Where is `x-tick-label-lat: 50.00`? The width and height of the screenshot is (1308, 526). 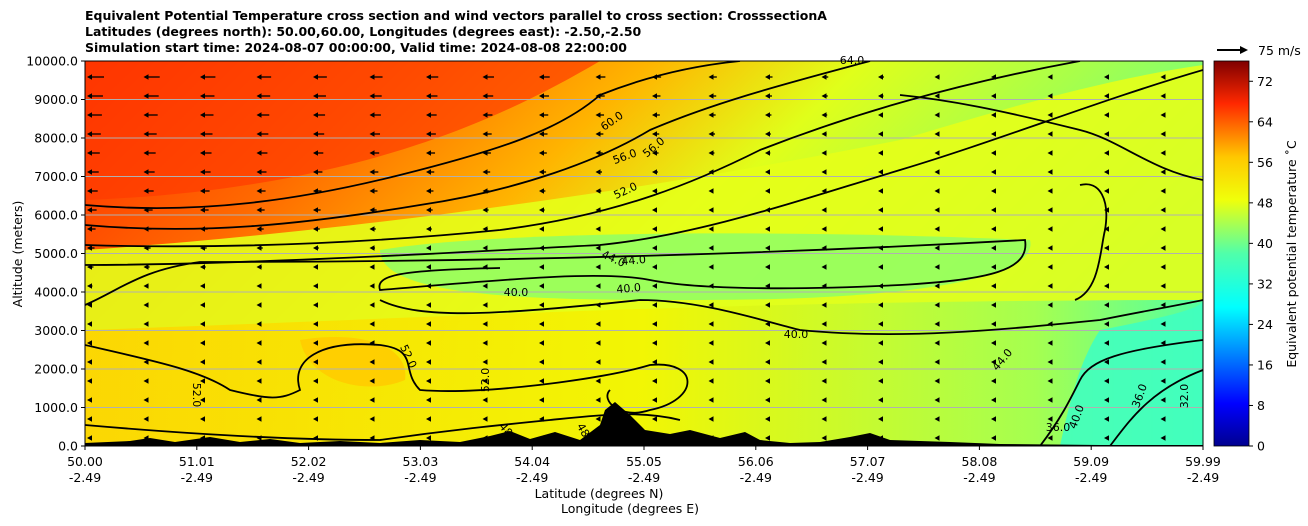
x-tick-label-lat: 50.00 is located at coordinates (85, 461).